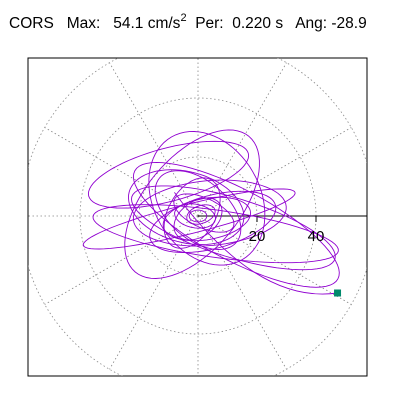 The image size is (400, 400). I want to click on tick-label-20: 20, so click(257, 236).